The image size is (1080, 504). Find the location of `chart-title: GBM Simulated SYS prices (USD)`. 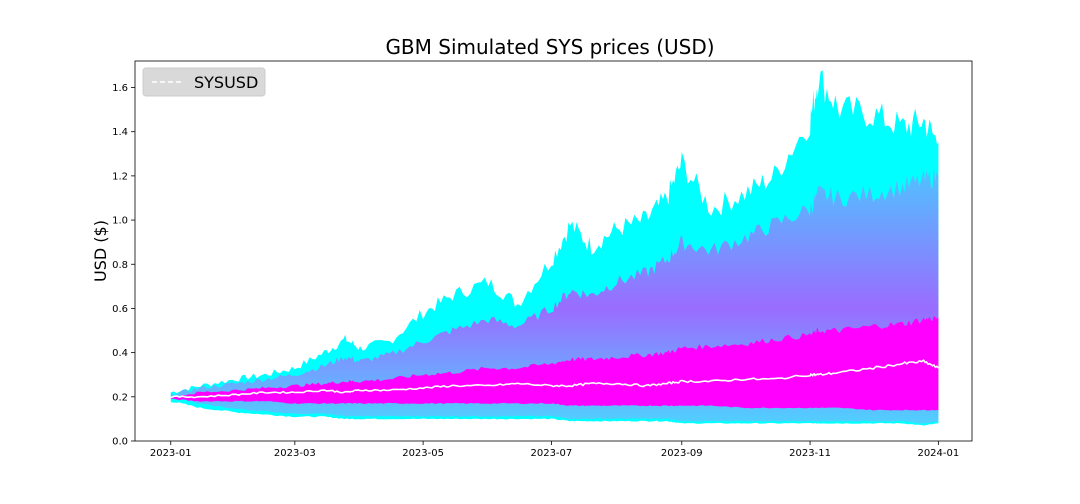

chart-title: GBM Simulated SYS prices (USD) is located at coordinates (549, 47).